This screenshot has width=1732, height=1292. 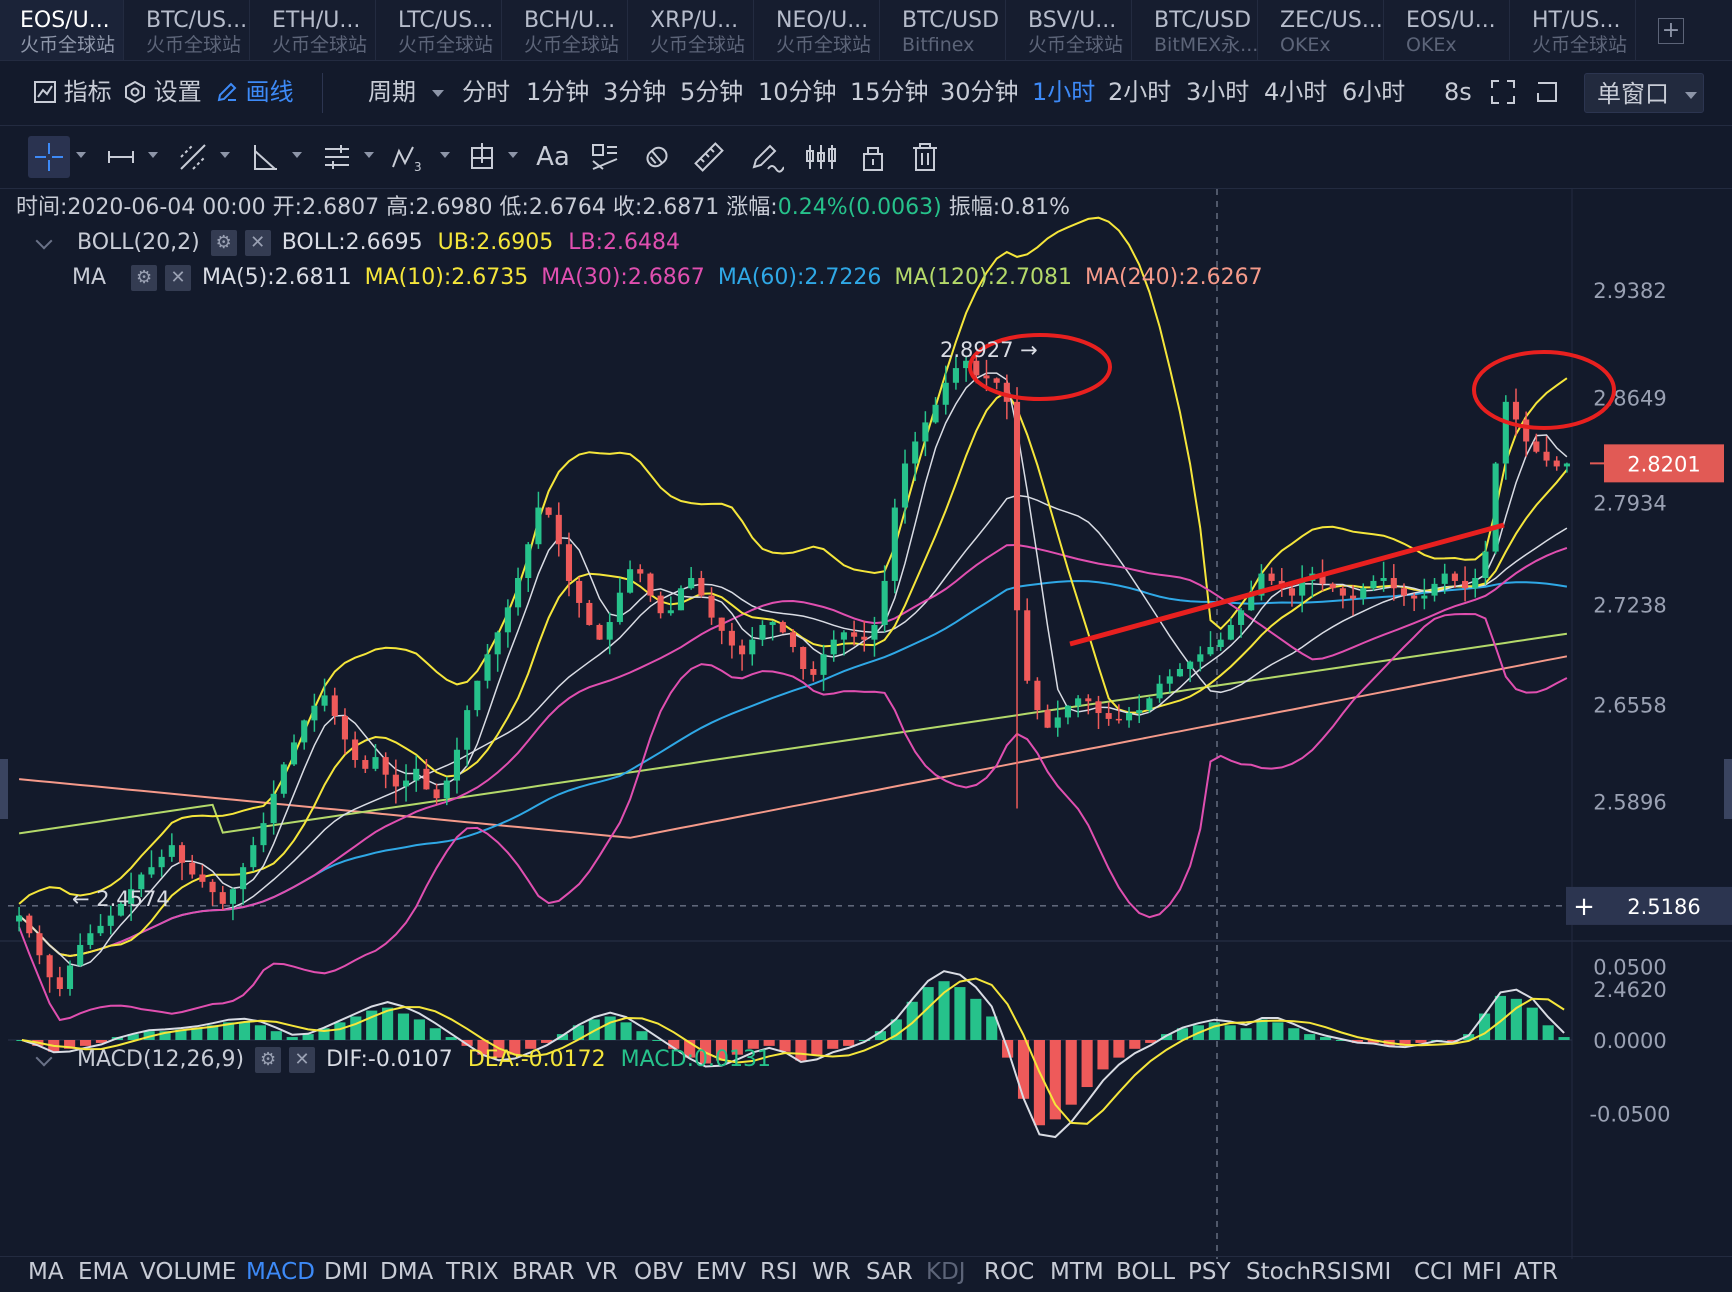 What do you see at coordinates (944, 30) in the screenshot?
I see `symbol-tab: BTC/USD Bitfinex` at bounding box center [944, 30].